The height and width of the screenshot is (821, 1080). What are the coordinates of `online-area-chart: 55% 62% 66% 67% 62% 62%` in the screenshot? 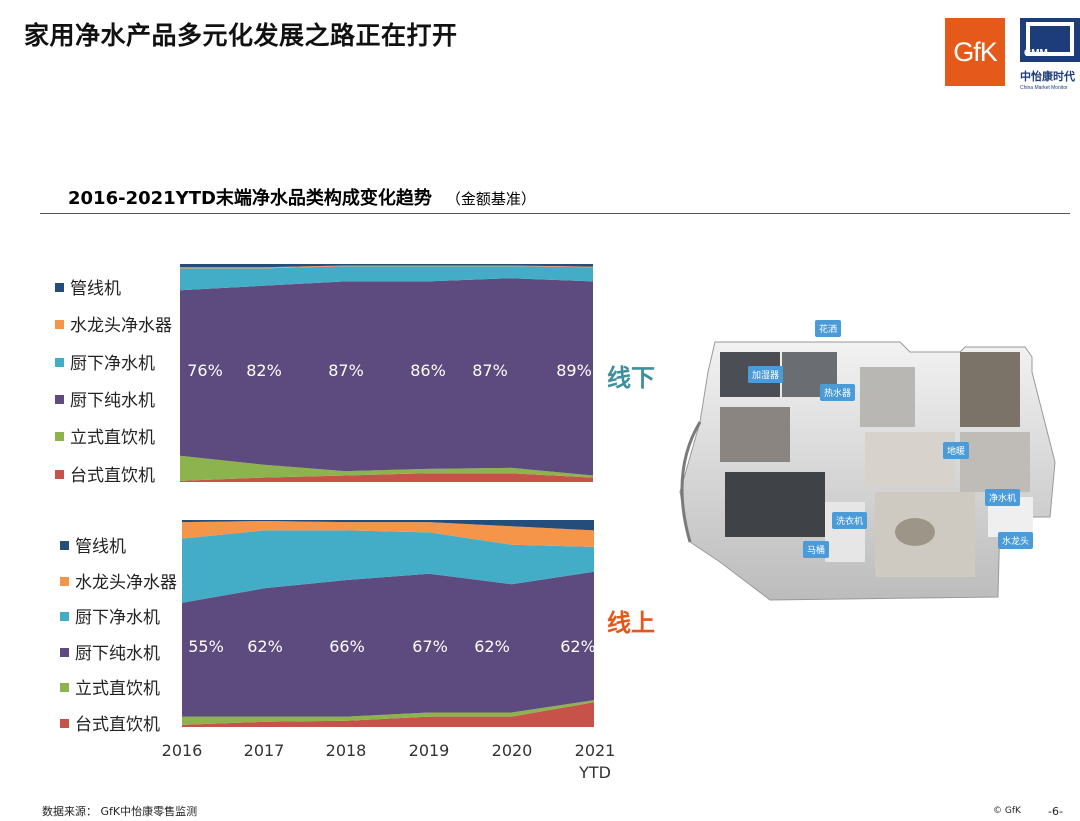 It's located at (389, 623).